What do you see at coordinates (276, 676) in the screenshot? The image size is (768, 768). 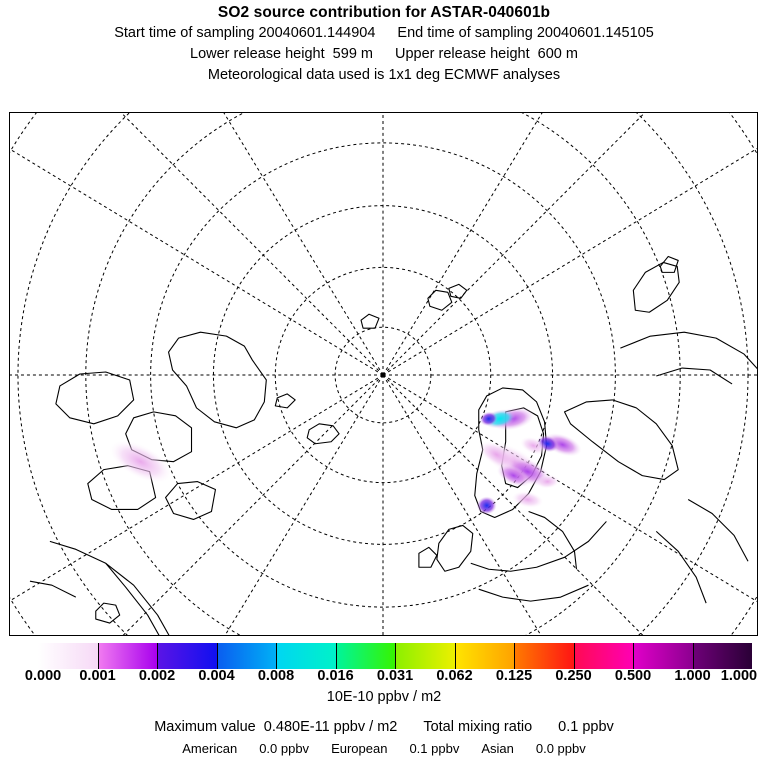 I see `colorbar-tick-4: 0.008` at bounding box center [276, 676].